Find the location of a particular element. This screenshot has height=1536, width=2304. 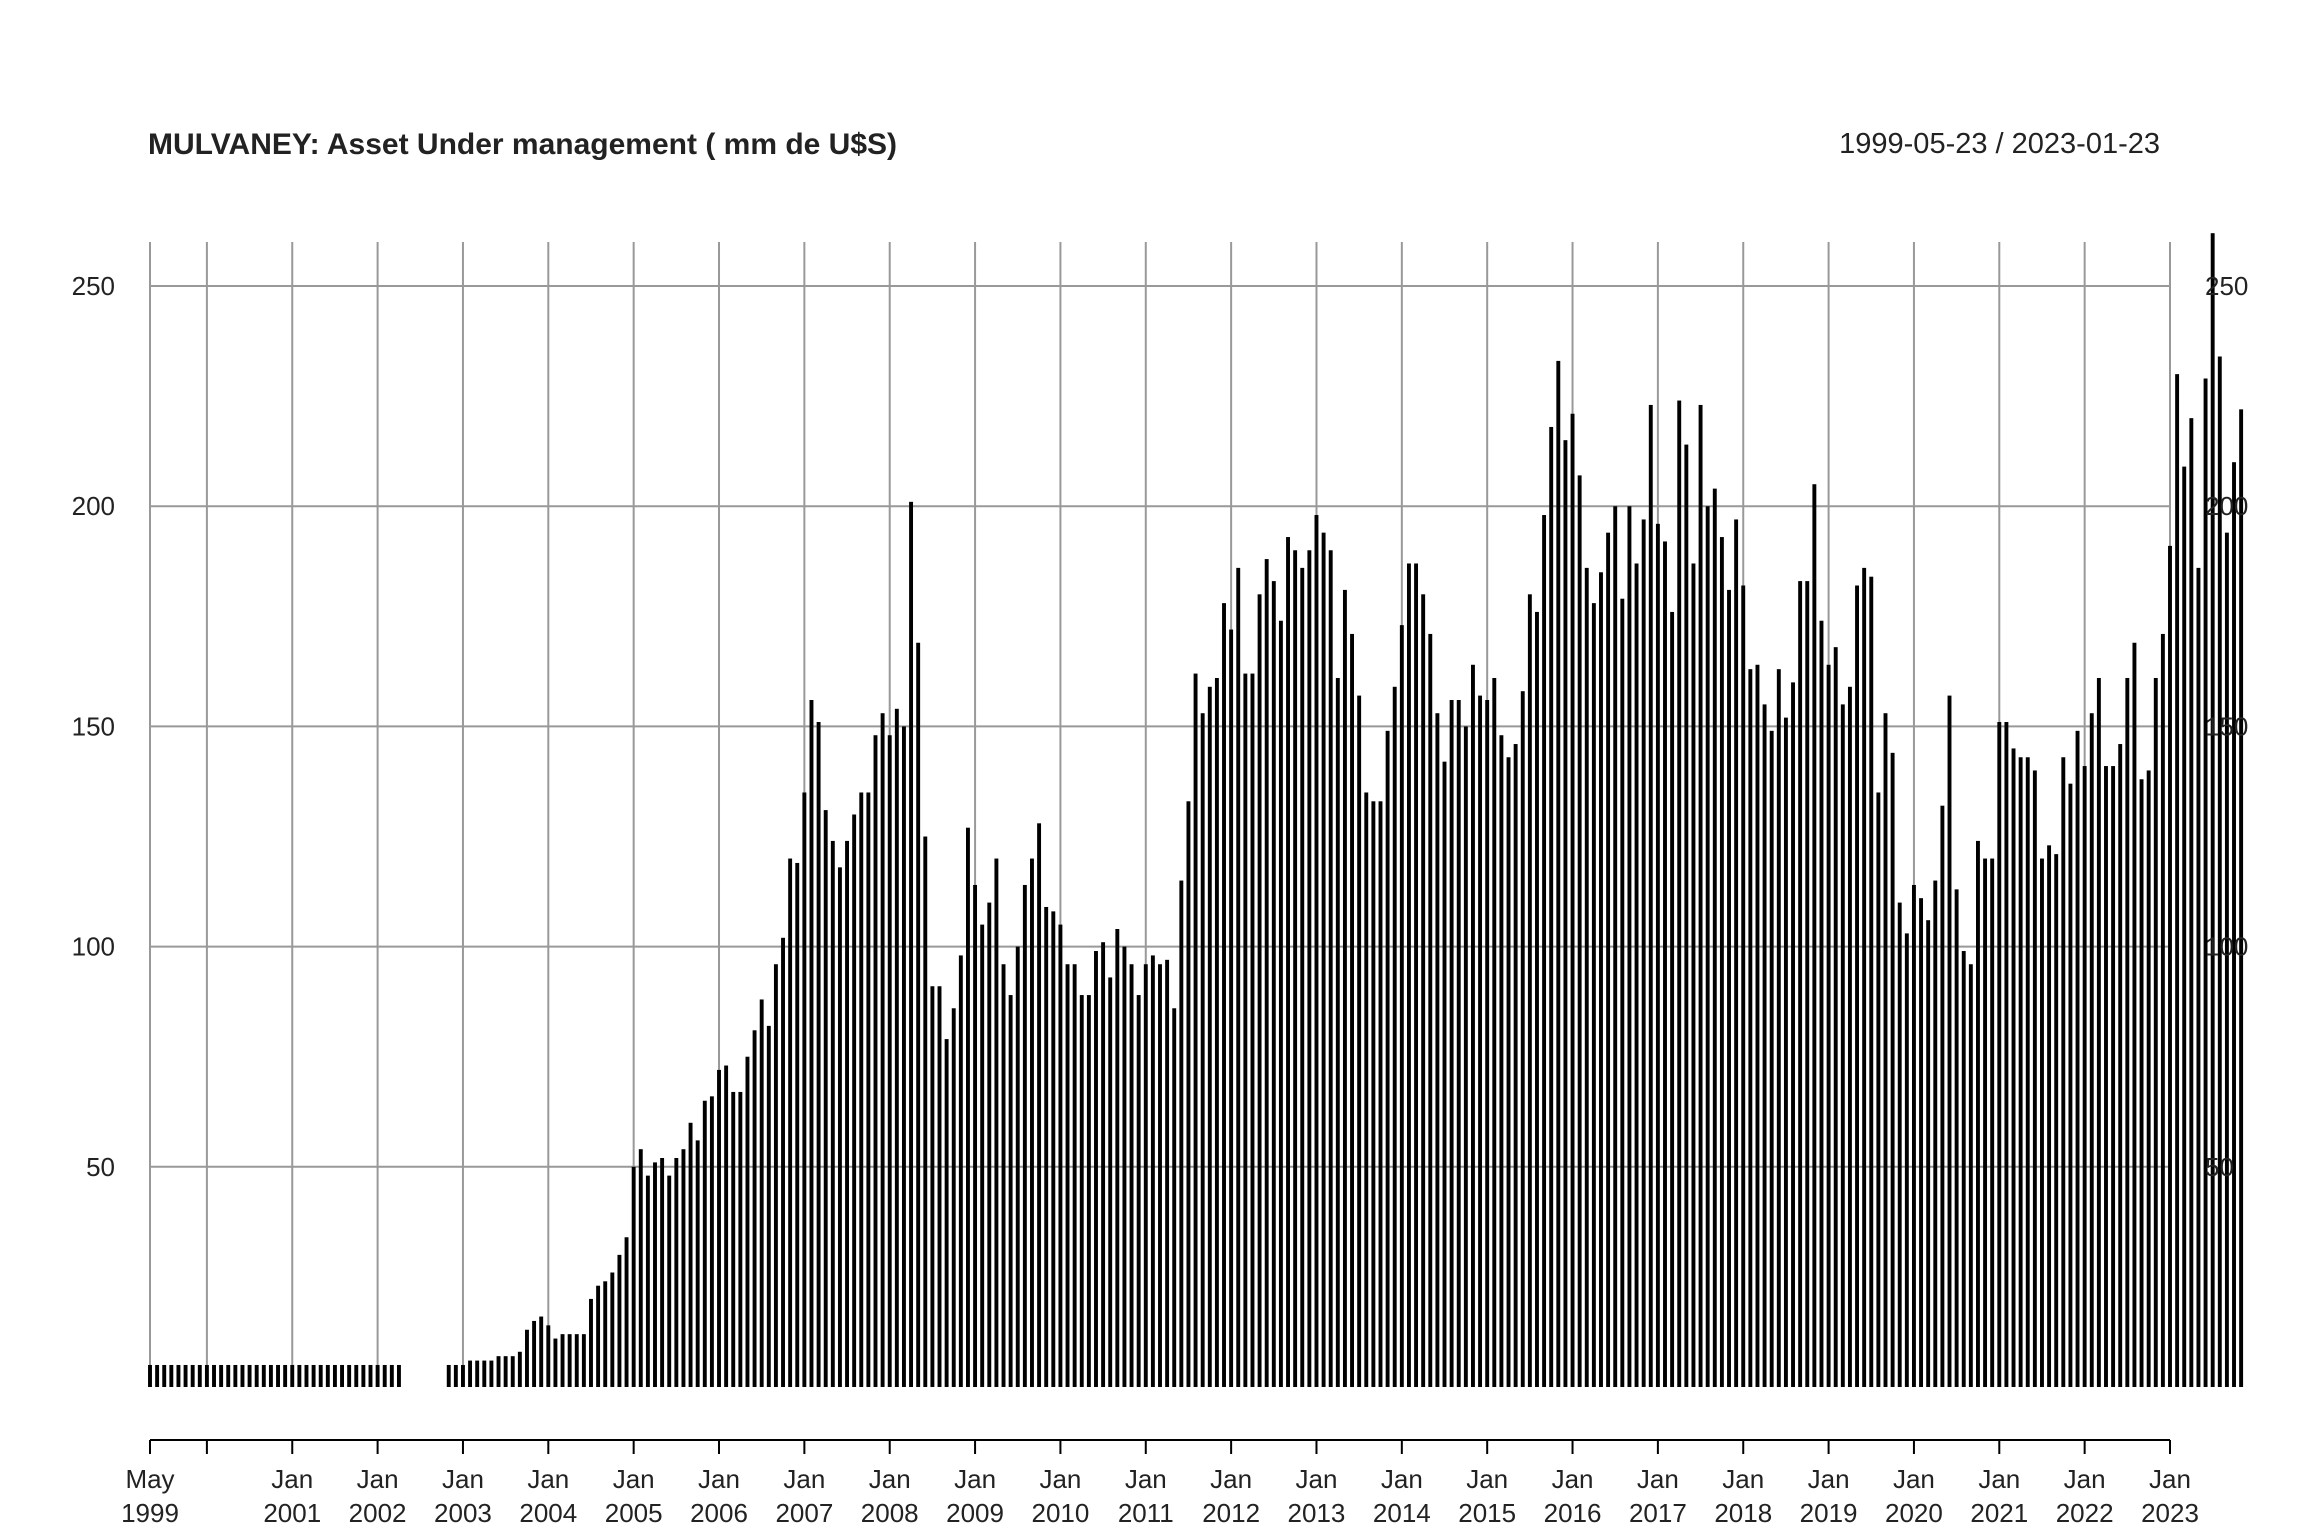

x-tick-label-year: 2020 is located at coordinates (1914, 1513).